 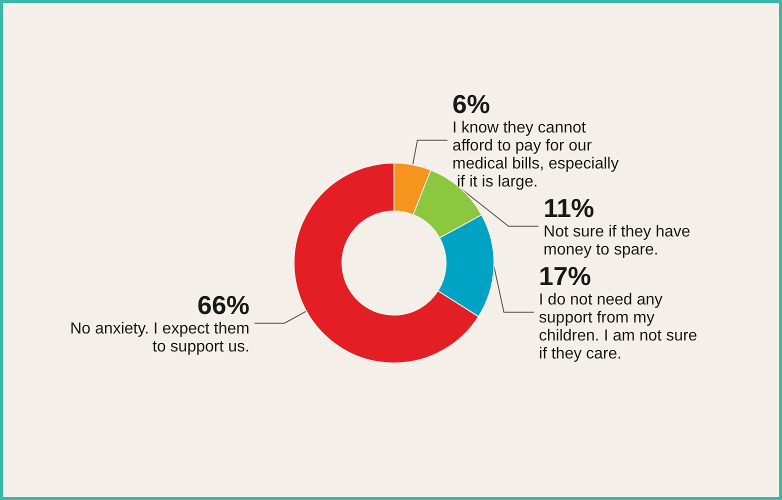 What do you see at coordinates (569, 208) in the screenshot?
I see `data-label: 11%` at bounding box center [569, 208].